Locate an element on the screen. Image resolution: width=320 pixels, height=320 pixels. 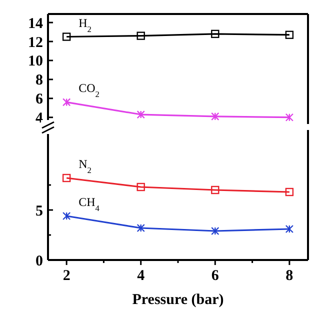
y-tick-label: 14 is located at coordinates (36, 24).